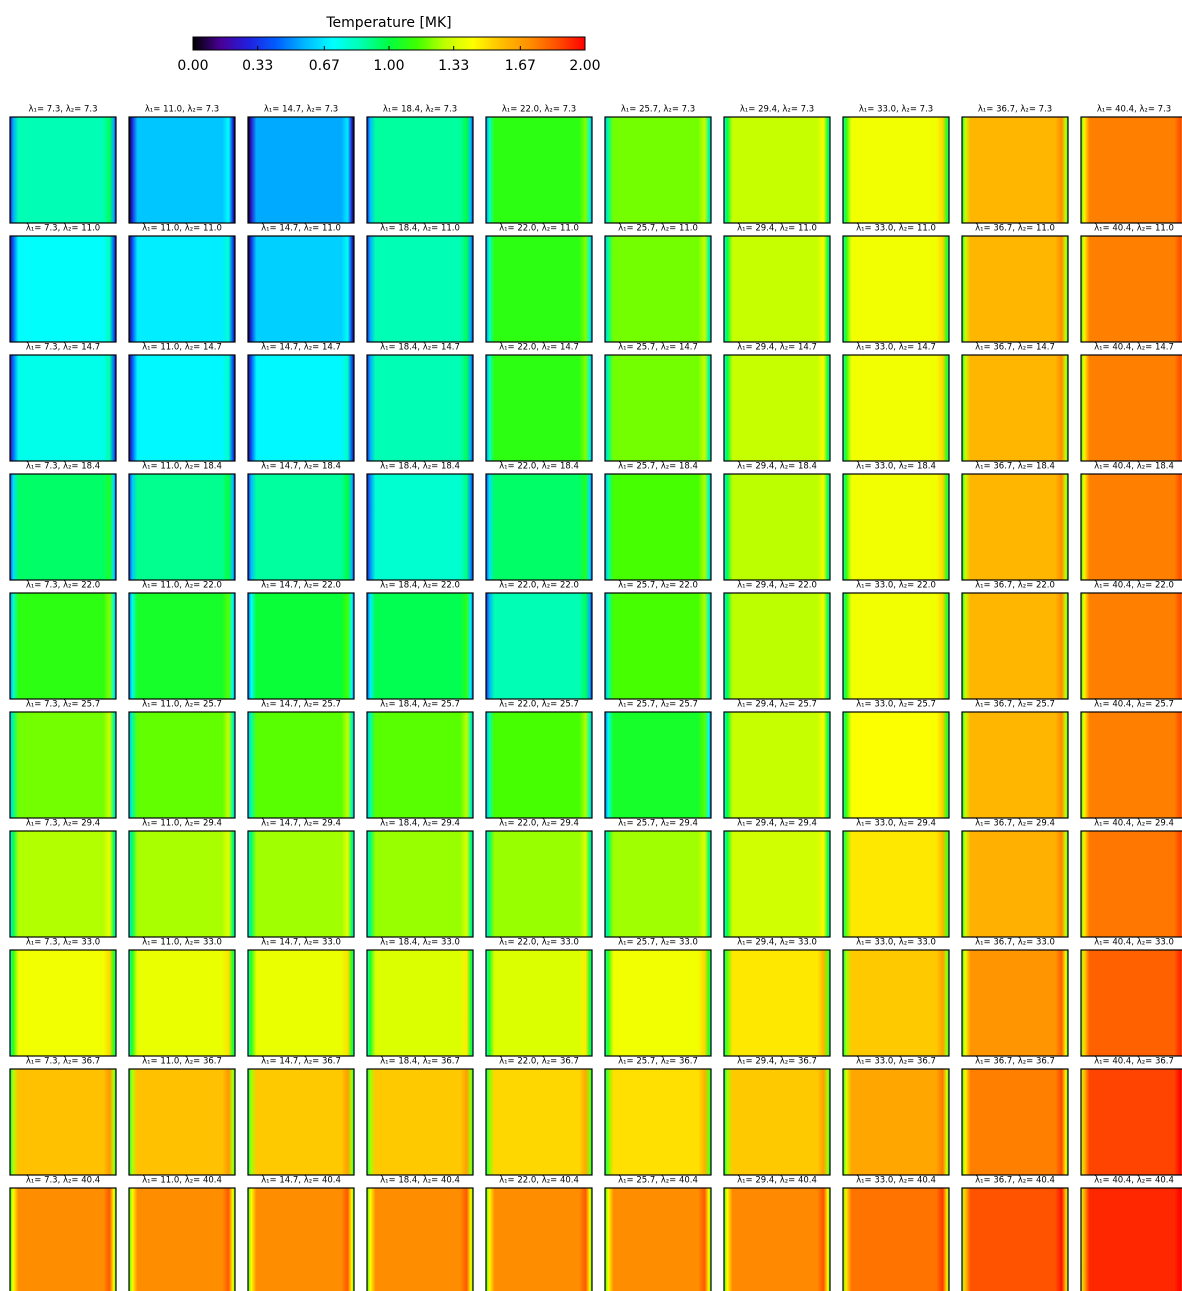  I want to click on panel-title: λ₁= 40.4, λ₂= 7.3, so click(1134, 110).